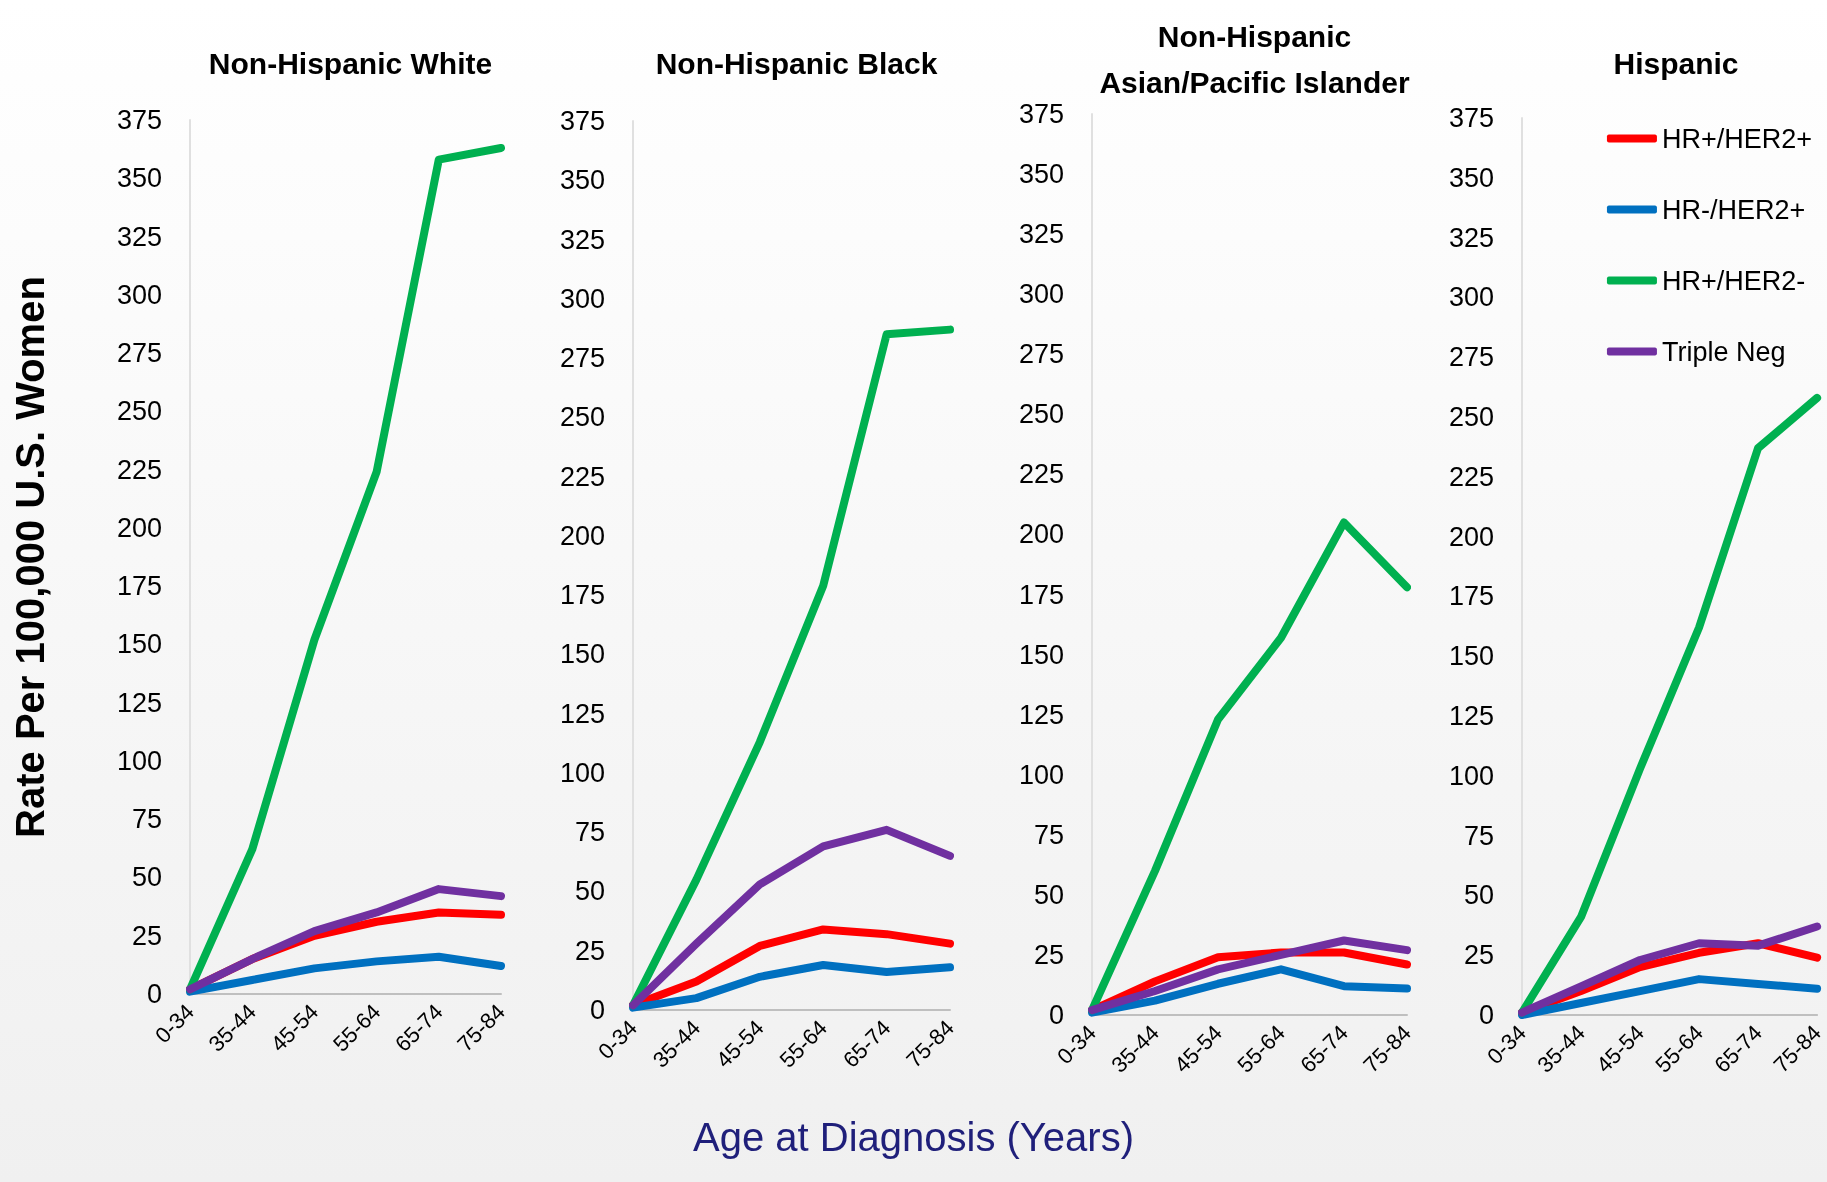  I want to click on chart-title: Non-Hispanic Black, so click(796, 63).